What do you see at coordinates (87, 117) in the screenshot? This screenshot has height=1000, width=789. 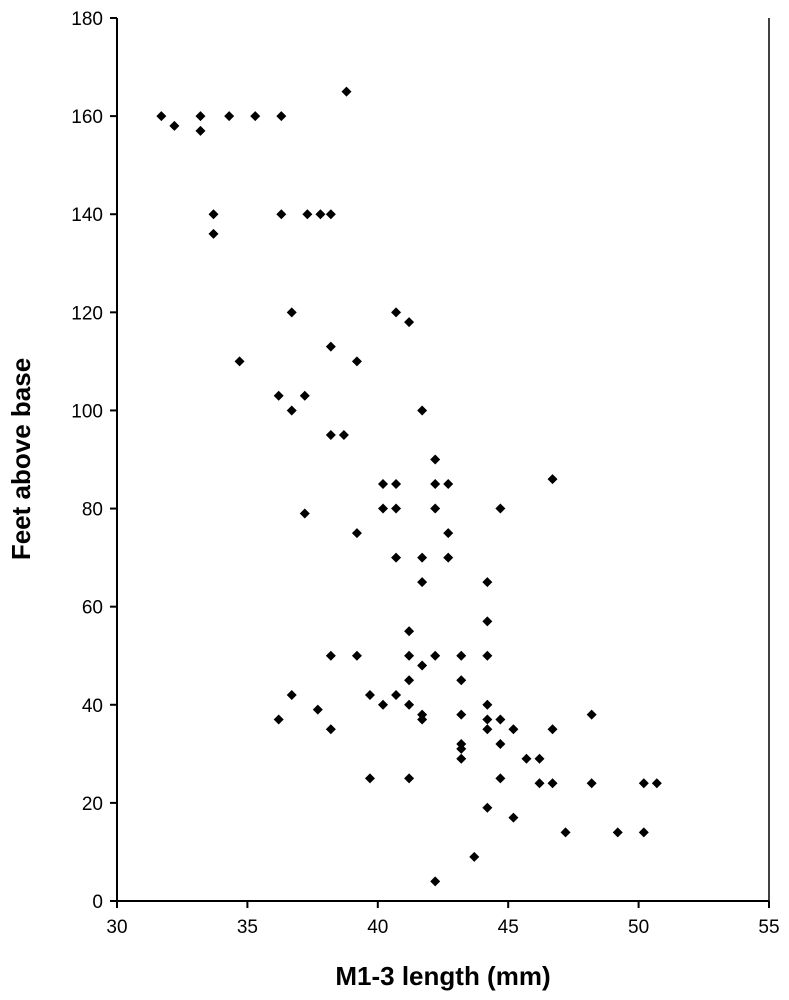 I see `y-tick-label: 160` at bounding box center [87, 117].